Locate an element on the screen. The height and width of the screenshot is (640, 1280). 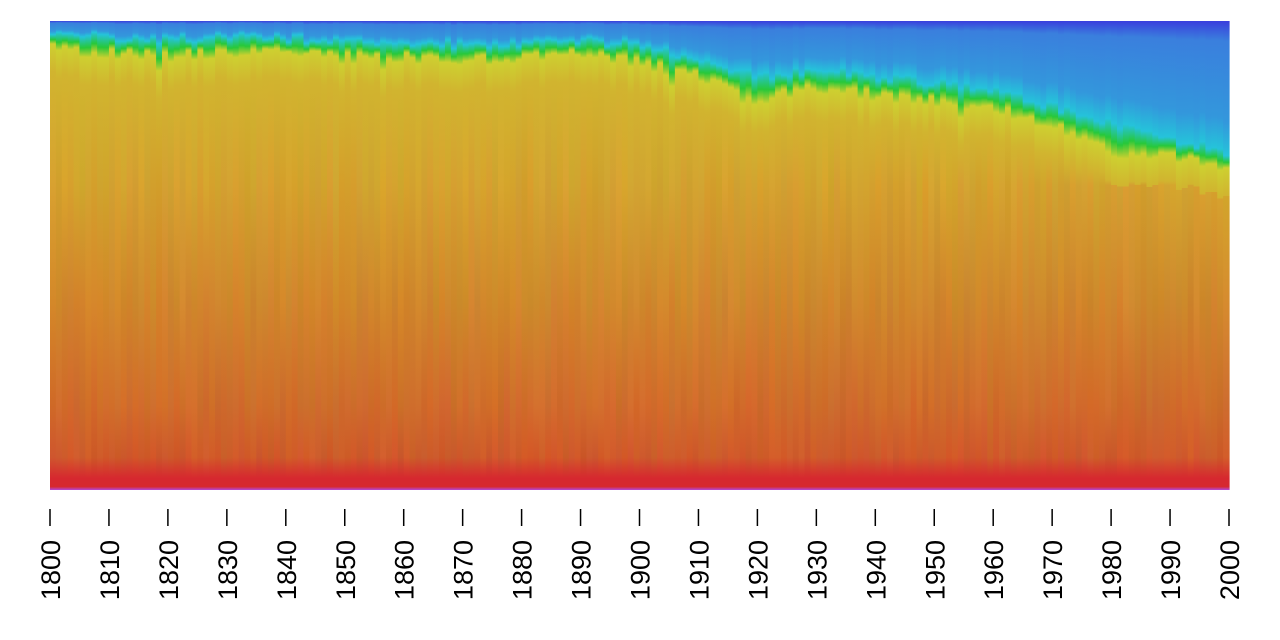
x-tick-label: 1840 is located at coordinates (287, 570).